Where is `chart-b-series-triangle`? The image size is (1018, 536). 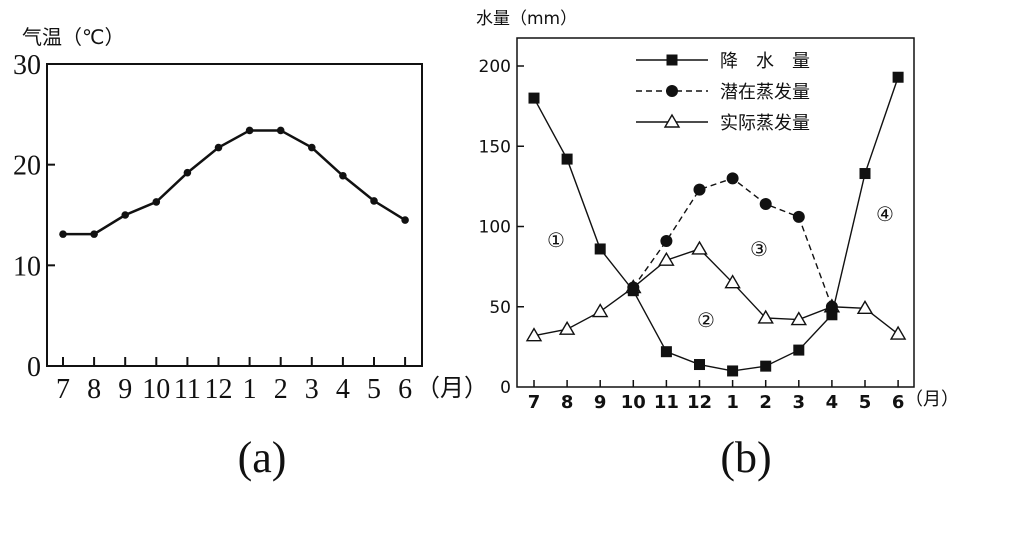 chart-b-series-triangle is located at coordinates (716, 291).